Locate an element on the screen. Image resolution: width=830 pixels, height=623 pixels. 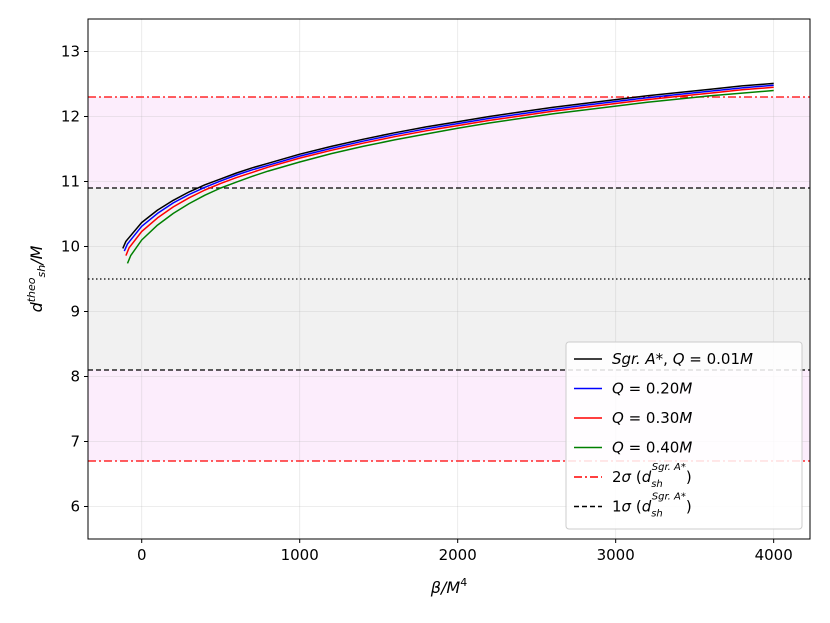
legend-label-1: Q = 0.20M is located at coordinates (652, 389).